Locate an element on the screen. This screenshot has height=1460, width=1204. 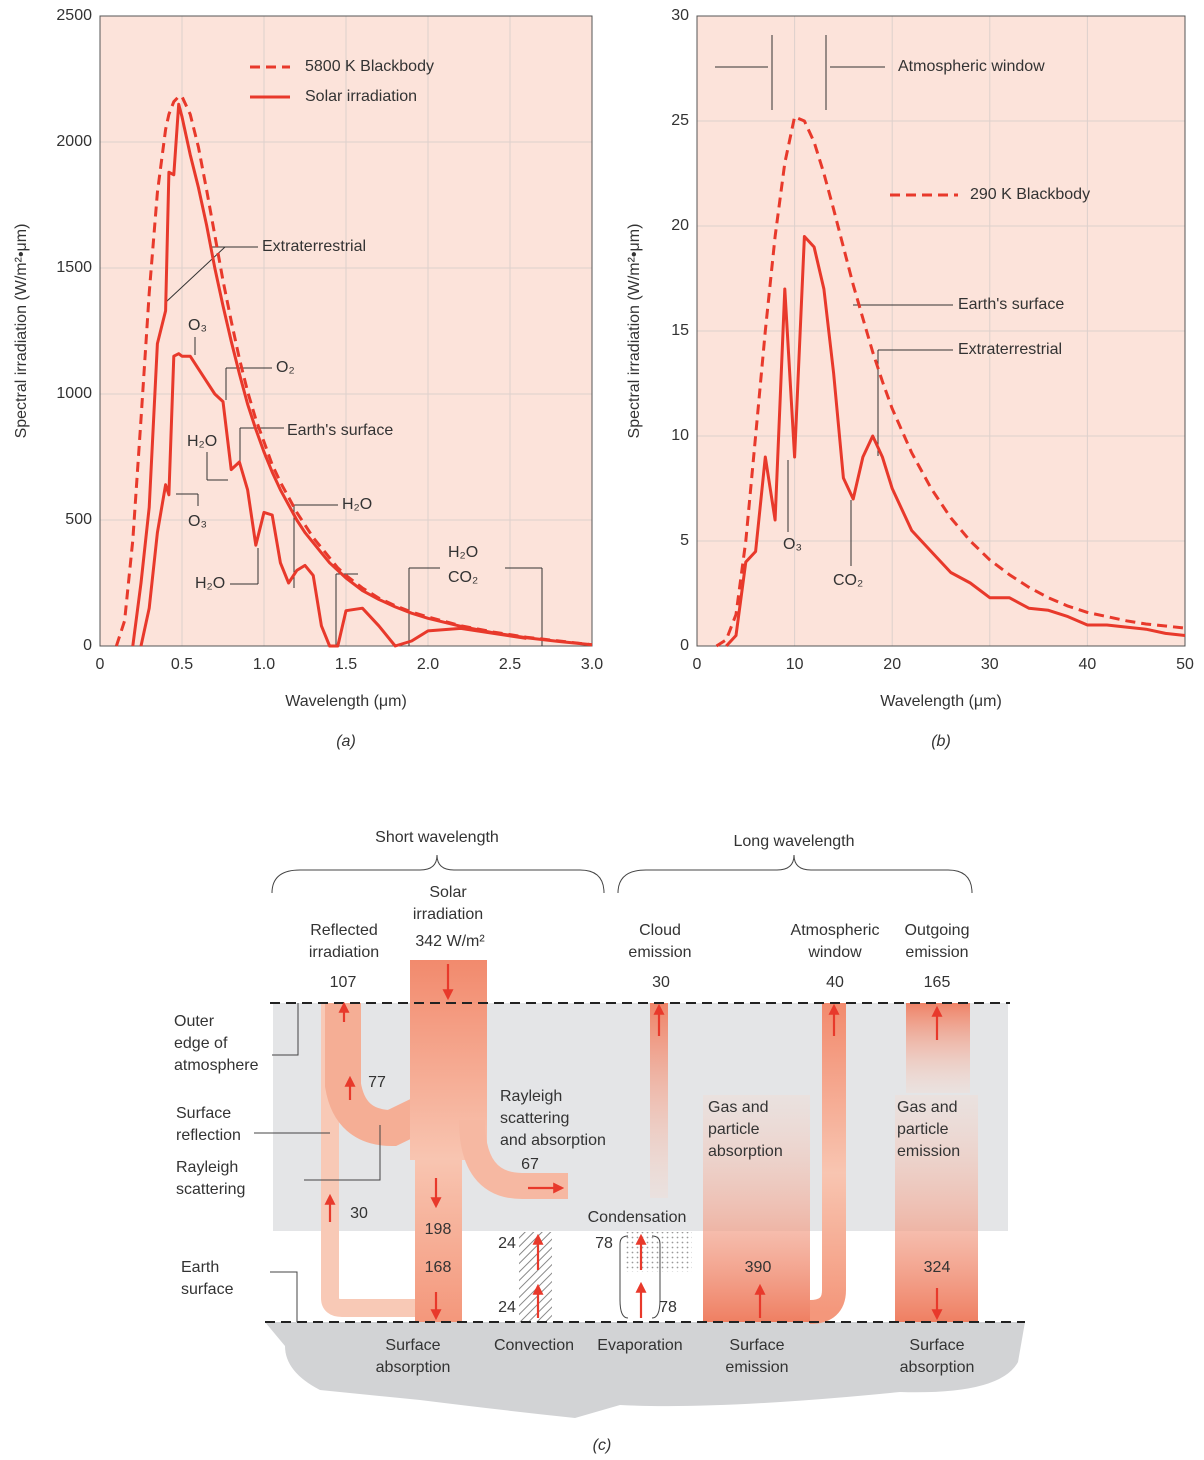
x-tick-label: 50 is located at coordinates (1185, 664).